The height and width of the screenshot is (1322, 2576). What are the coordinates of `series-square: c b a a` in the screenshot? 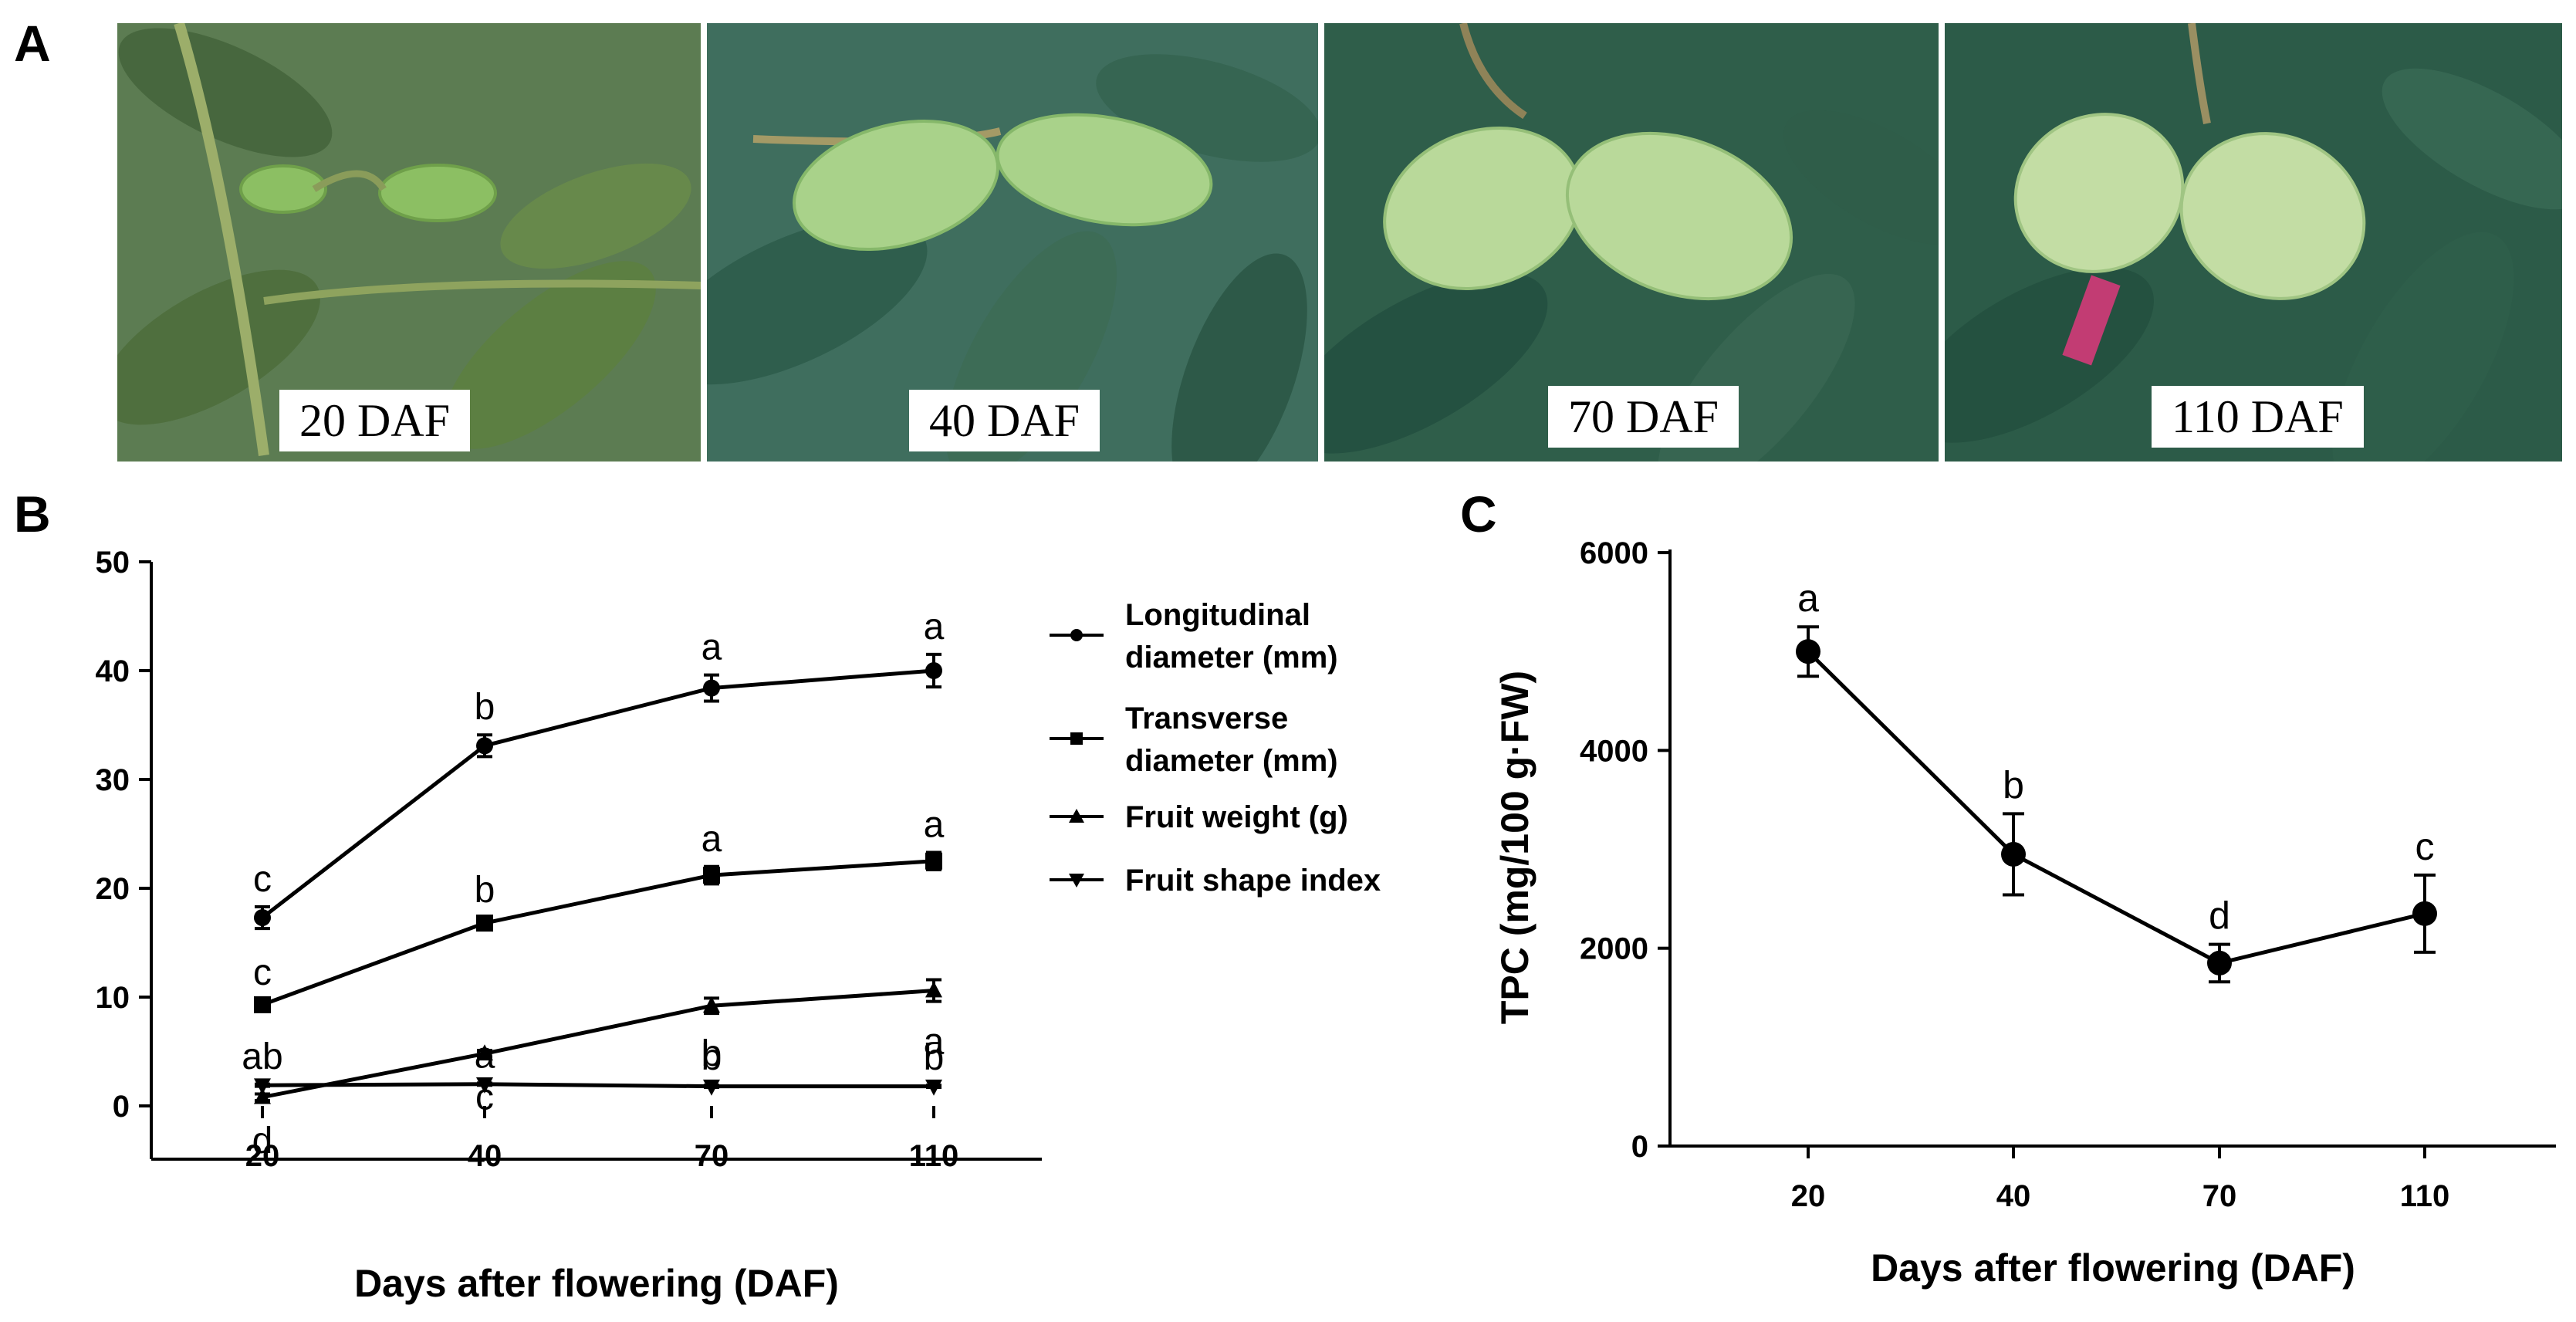 It's located at (599, 908).